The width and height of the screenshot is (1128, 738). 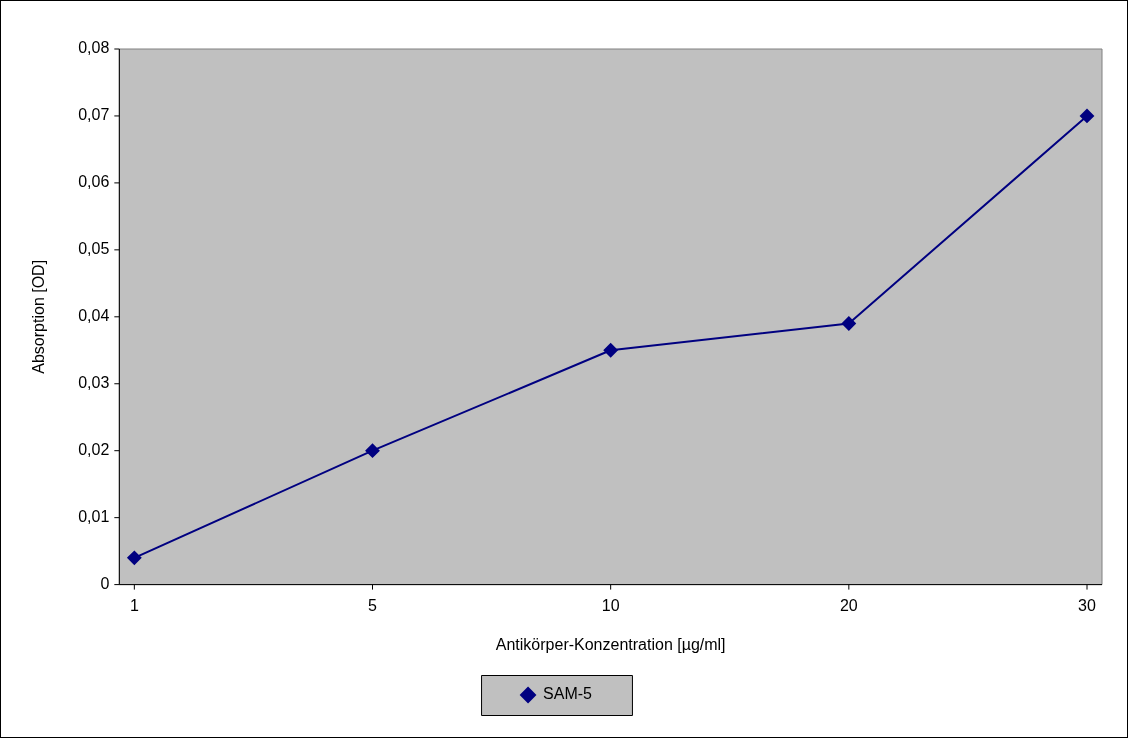 What do you see at coordinates (39, 316) in the screenshot?
I see `y-axis-title: Absorption [OD]` at bounding box center [39, 316].